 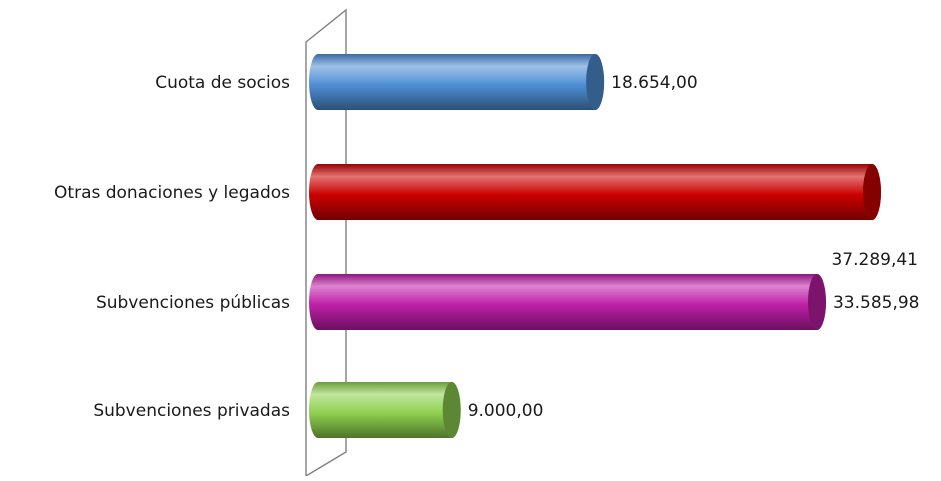 What do you see at coordinates (172, 193) in the screenshot?
I see `category-label: Otras donaciones y legados` at bounding box center [172, 193].